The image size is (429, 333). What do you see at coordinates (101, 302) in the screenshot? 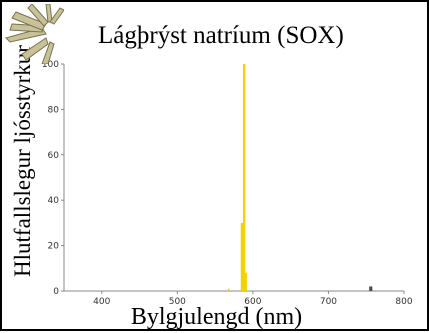
I see `x-tick-label: 400` at bounding box center [101, 302].